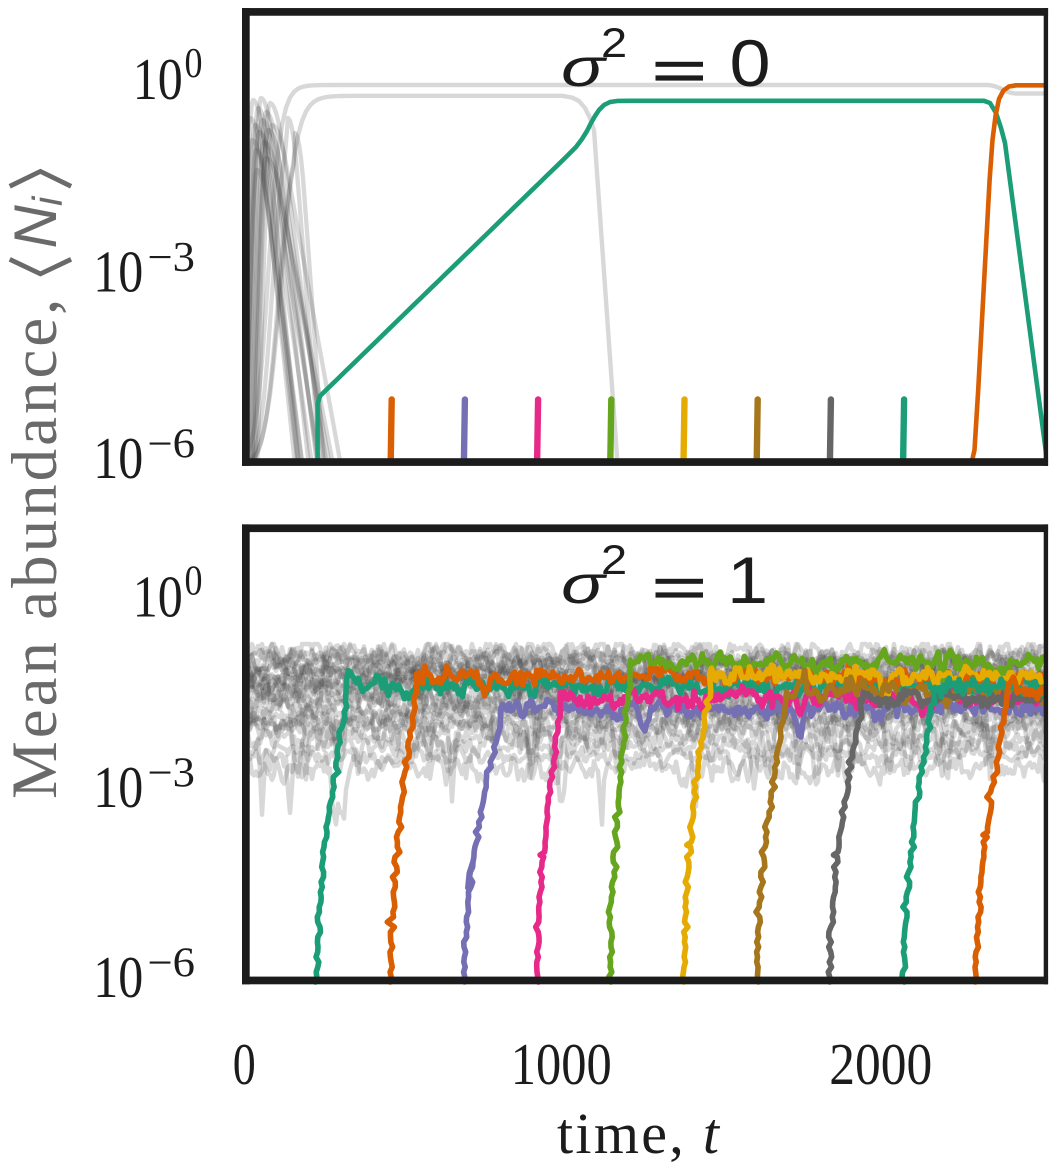 Image resolution: width=1053 pixels, height=1175 pixels. Describe the element at coordinates (639, 1133) in the screenshot. I see `svg-text: time, t` at that location.